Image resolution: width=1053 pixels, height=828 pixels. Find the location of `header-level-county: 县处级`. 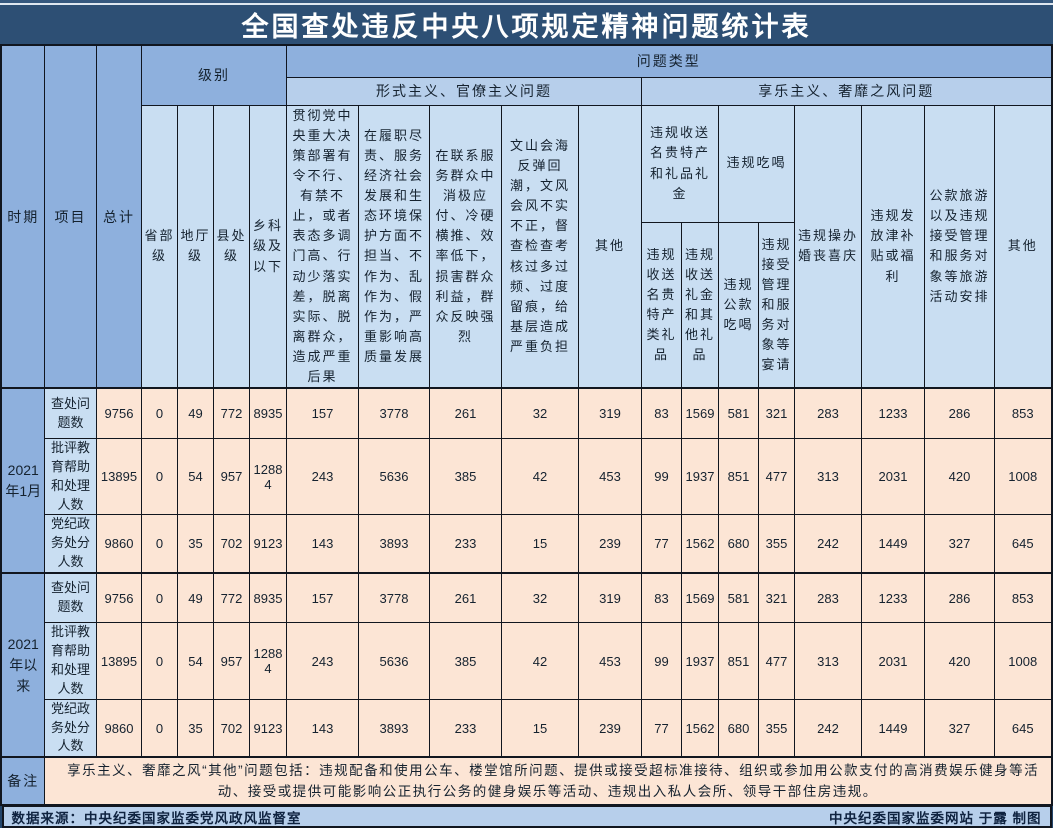

header-level-county: 县处级 is located at coordinates (231, 246).